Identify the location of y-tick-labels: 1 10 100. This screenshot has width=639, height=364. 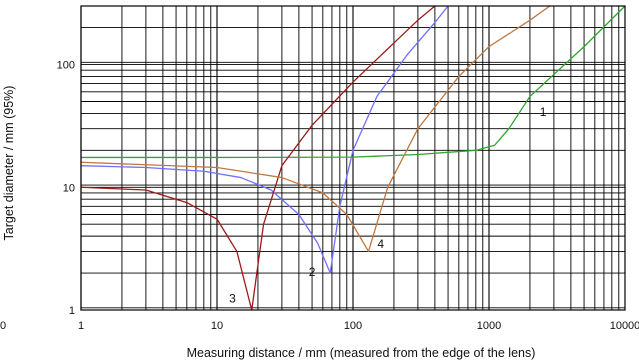
(66, 188).